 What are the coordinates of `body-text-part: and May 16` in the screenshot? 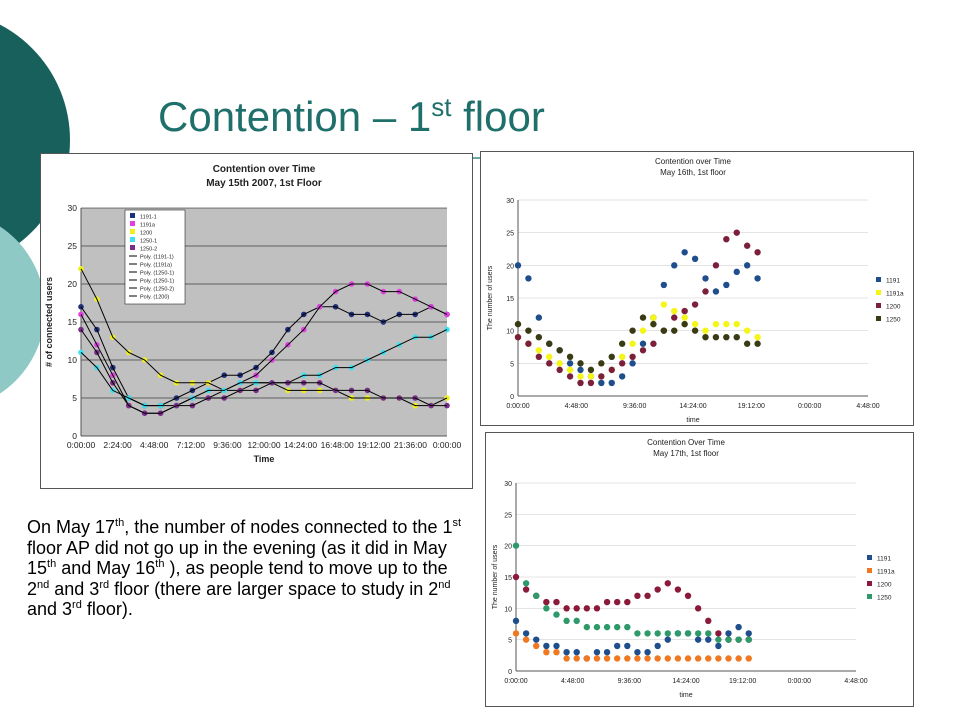 It's located at (106, 568).